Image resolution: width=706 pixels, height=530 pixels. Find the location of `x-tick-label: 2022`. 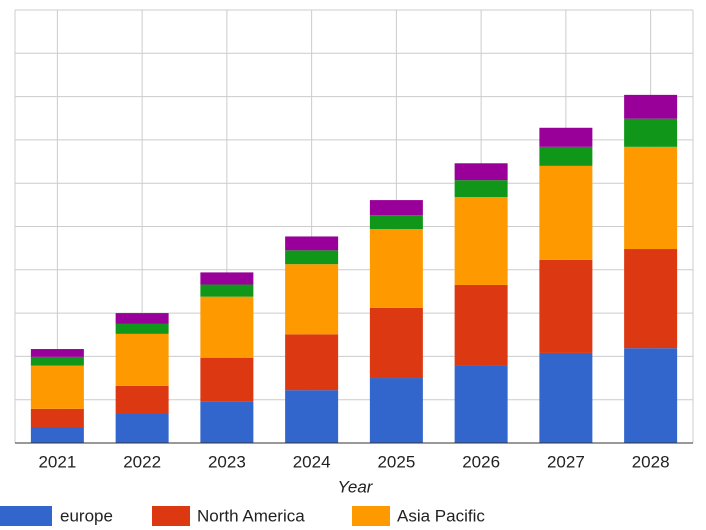

x-tick-label: 2022 is located at coordinates (142, 461).